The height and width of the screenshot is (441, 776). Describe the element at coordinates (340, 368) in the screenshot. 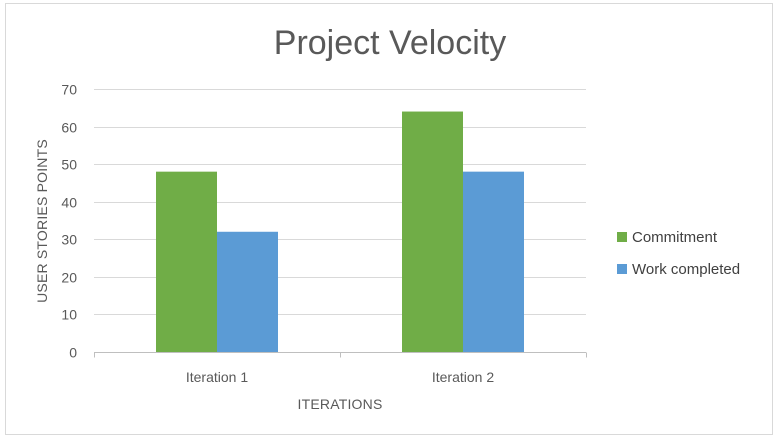

I see `x-axis: Iteration 1 Iteration 2` at that location.